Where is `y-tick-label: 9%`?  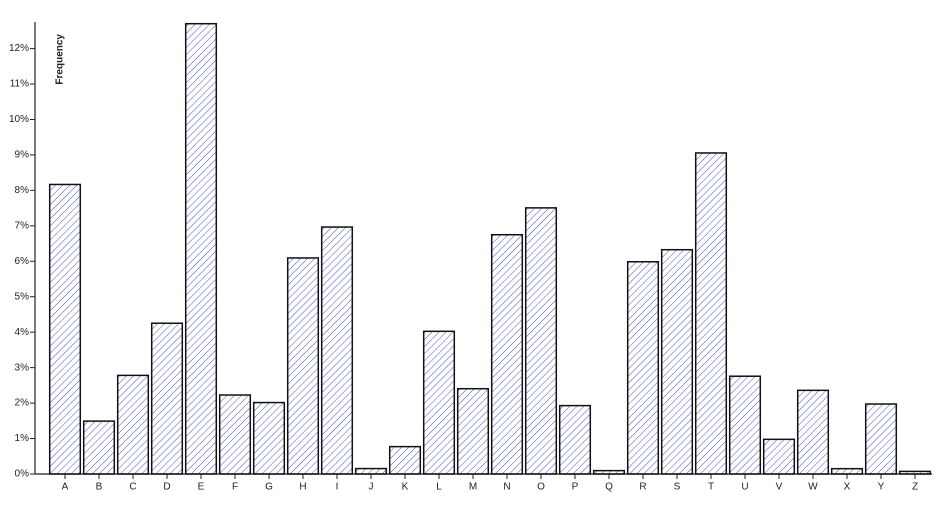 y-tick-label: 9% is located at coordinates (22, 155).